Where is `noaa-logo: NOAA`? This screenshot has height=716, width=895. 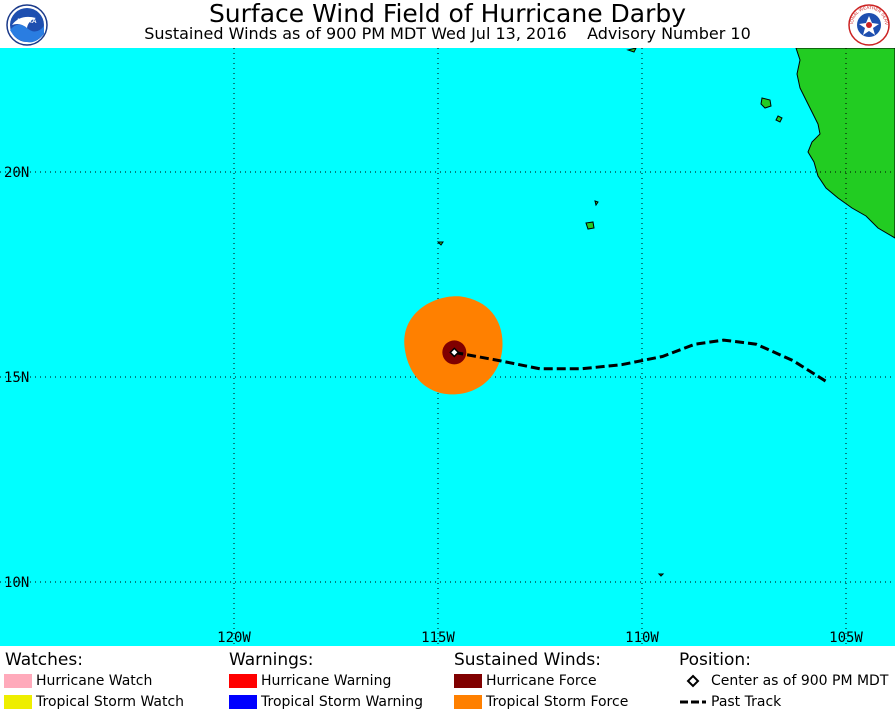
noaa-logo: NOAA is located at coordinates (27, 25).